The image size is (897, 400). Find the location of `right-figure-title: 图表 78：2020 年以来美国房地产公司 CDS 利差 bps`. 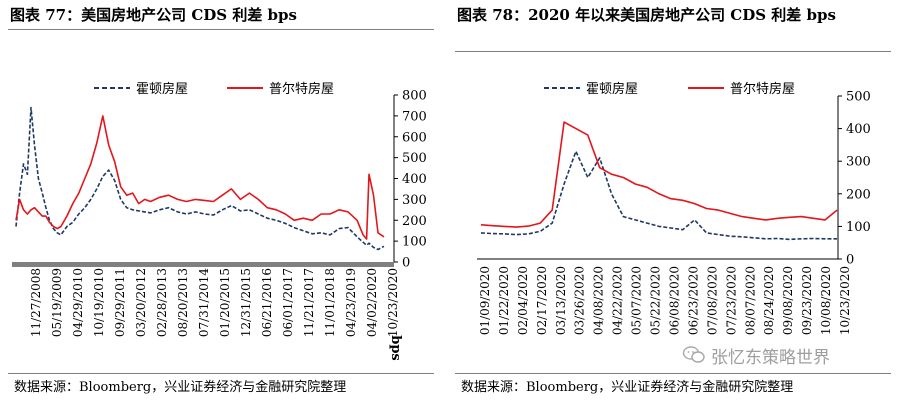

right-figure-title: 图表 78：2020 年以来美国房地产公司 CDS 利差 bps is located at coordinates (646, 15).